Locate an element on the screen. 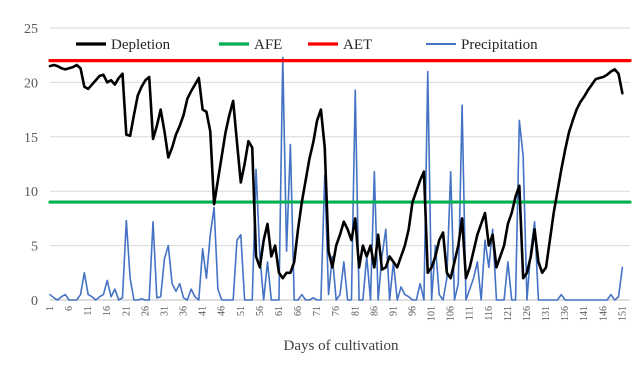 The height and width of the screenshot is (367, 633). x-tick-label: 141 is located at coordinates (584, 313).